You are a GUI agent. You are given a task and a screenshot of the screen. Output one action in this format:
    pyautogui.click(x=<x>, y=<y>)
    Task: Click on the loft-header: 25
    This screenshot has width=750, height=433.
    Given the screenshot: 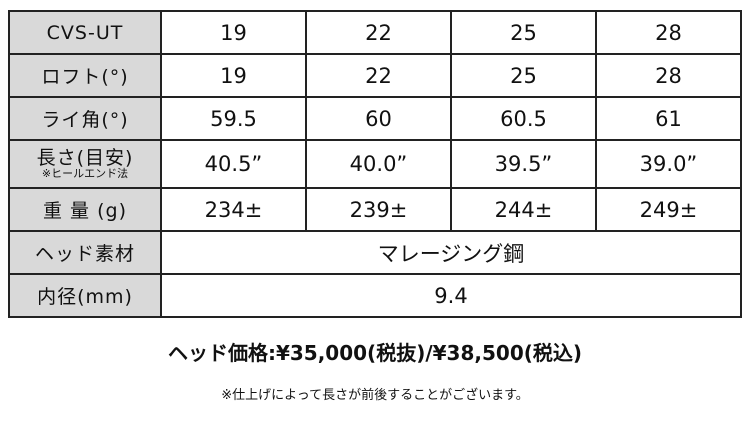 What is the action you would take?
    pyautogui.click(x=523, y=32)
    